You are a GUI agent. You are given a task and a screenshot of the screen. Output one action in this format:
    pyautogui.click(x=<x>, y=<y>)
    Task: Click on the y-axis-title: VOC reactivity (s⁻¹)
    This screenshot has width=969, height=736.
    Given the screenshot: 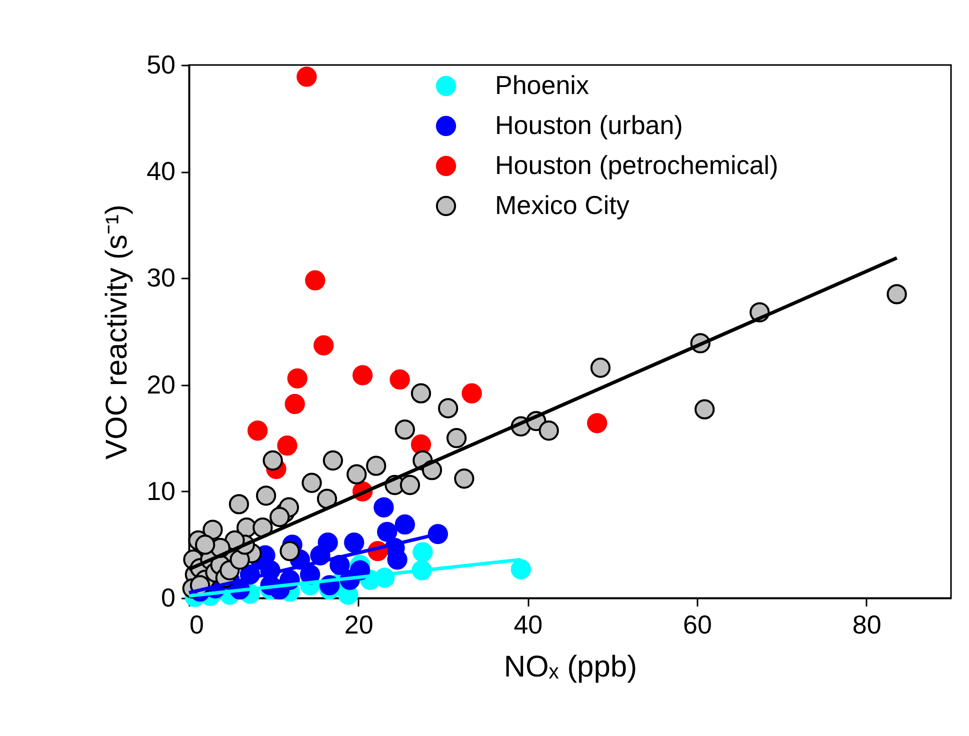 What is the action you would take?
    pyautogui.click(x=117, y=332)
    